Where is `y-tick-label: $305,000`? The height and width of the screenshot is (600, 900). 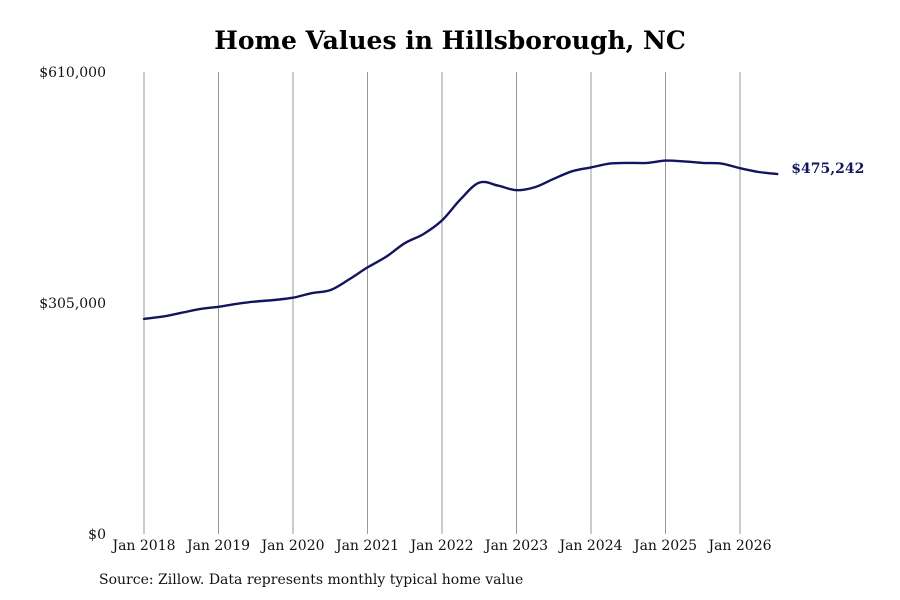
y-tick-label: $305,000 is located at coordinates (72, 304).